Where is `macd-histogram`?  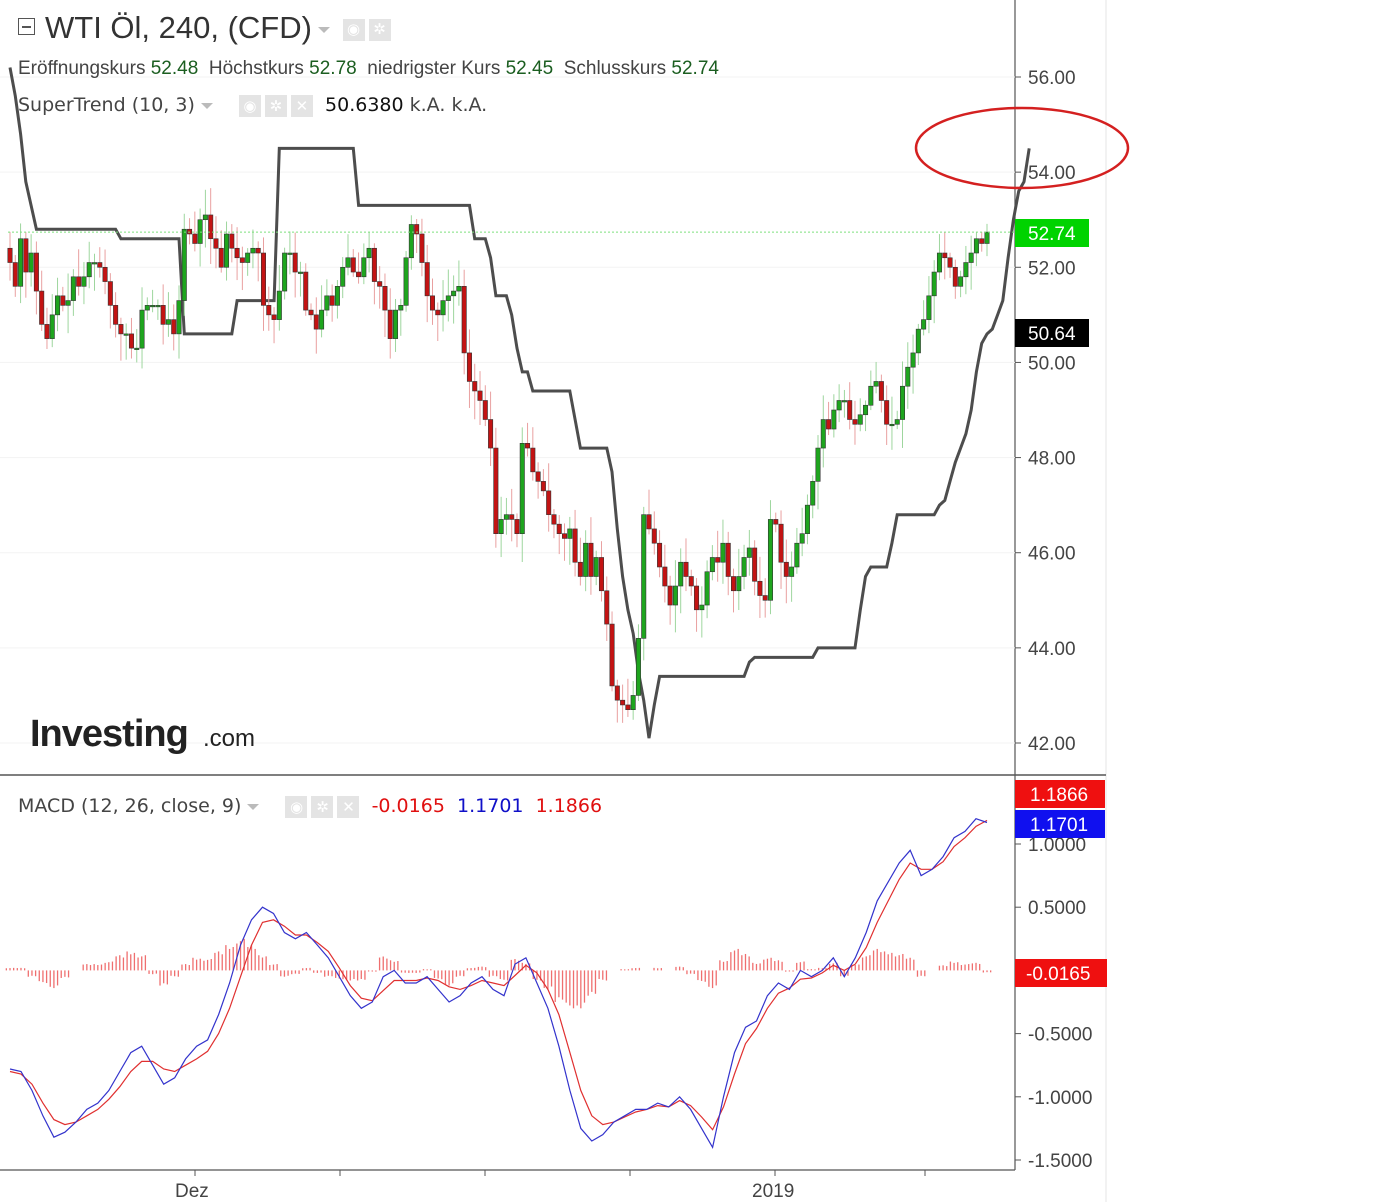 macd-histogram is located at coordinates (498, 973).